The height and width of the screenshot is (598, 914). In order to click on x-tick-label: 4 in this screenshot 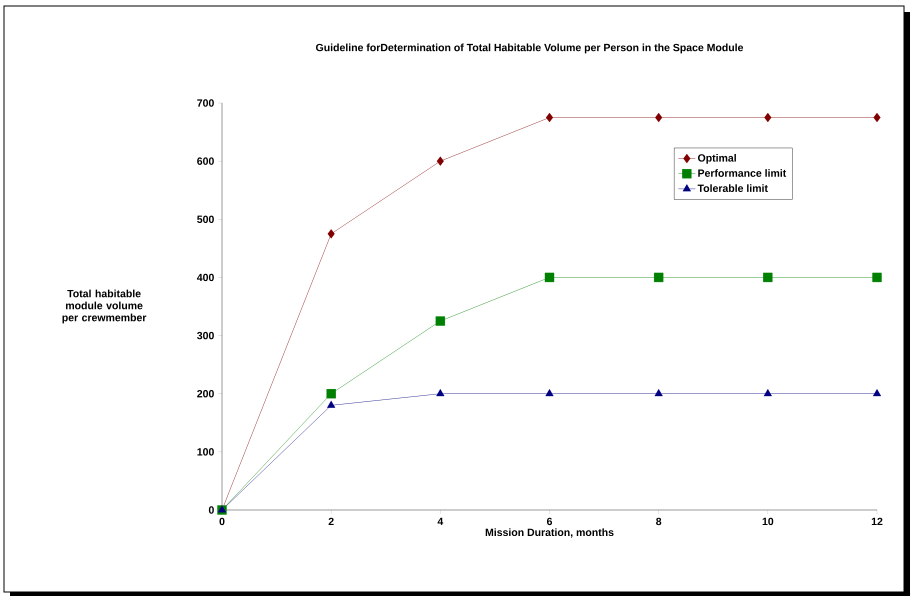, I will do `click(441, 521)`.